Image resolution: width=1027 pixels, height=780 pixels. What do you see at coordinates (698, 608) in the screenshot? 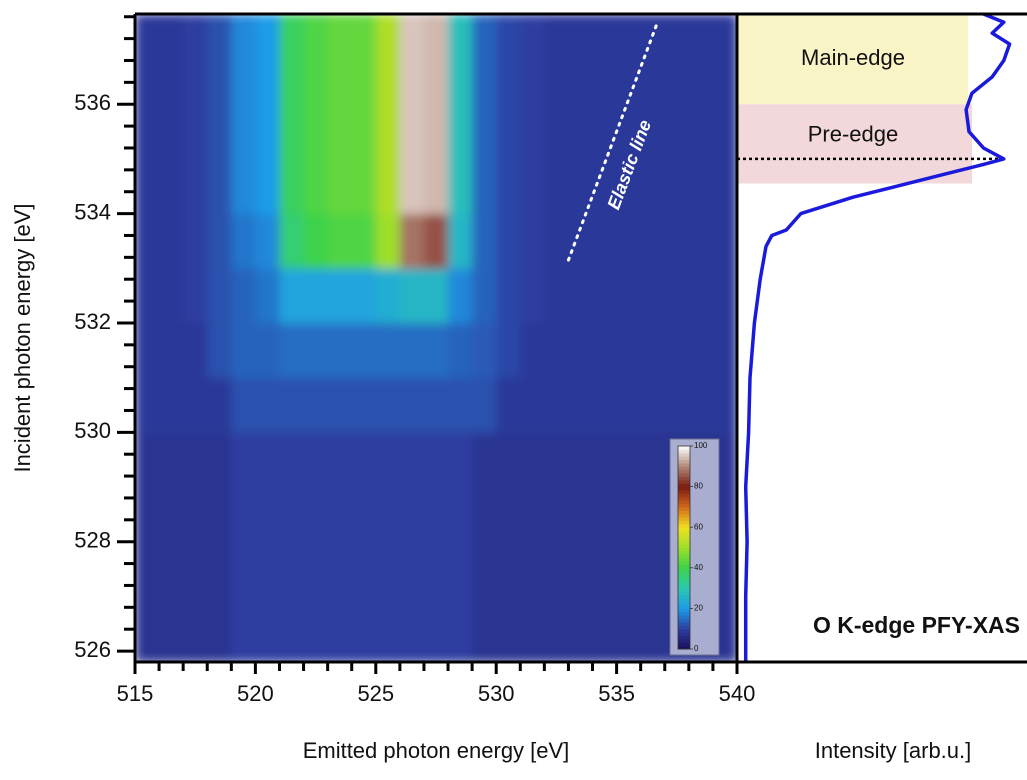
I see `colorbar-tick-label: 20` at bounding box center [698, 608].